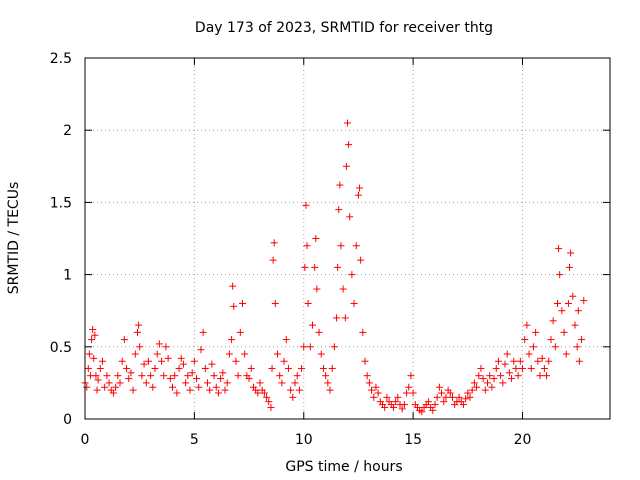 The image size is (640, 480). Describe the element at coordinates (85, 440) in the screenshot. I see `x-tick-label: 0` at that location.